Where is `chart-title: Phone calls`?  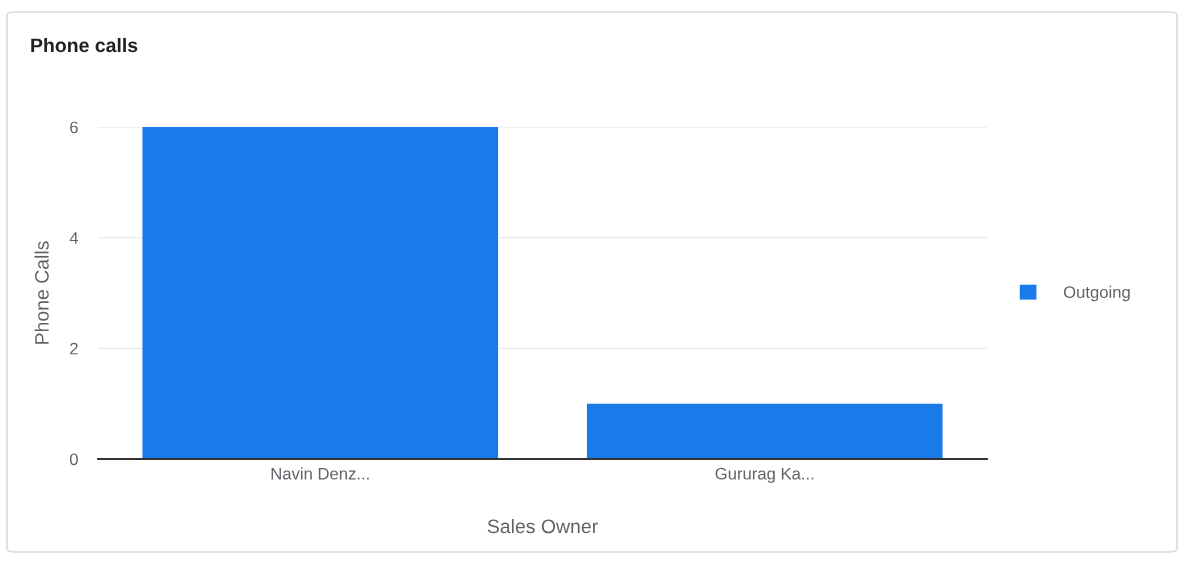 chart-title: Phone calls is located at coordinates (84, 45).